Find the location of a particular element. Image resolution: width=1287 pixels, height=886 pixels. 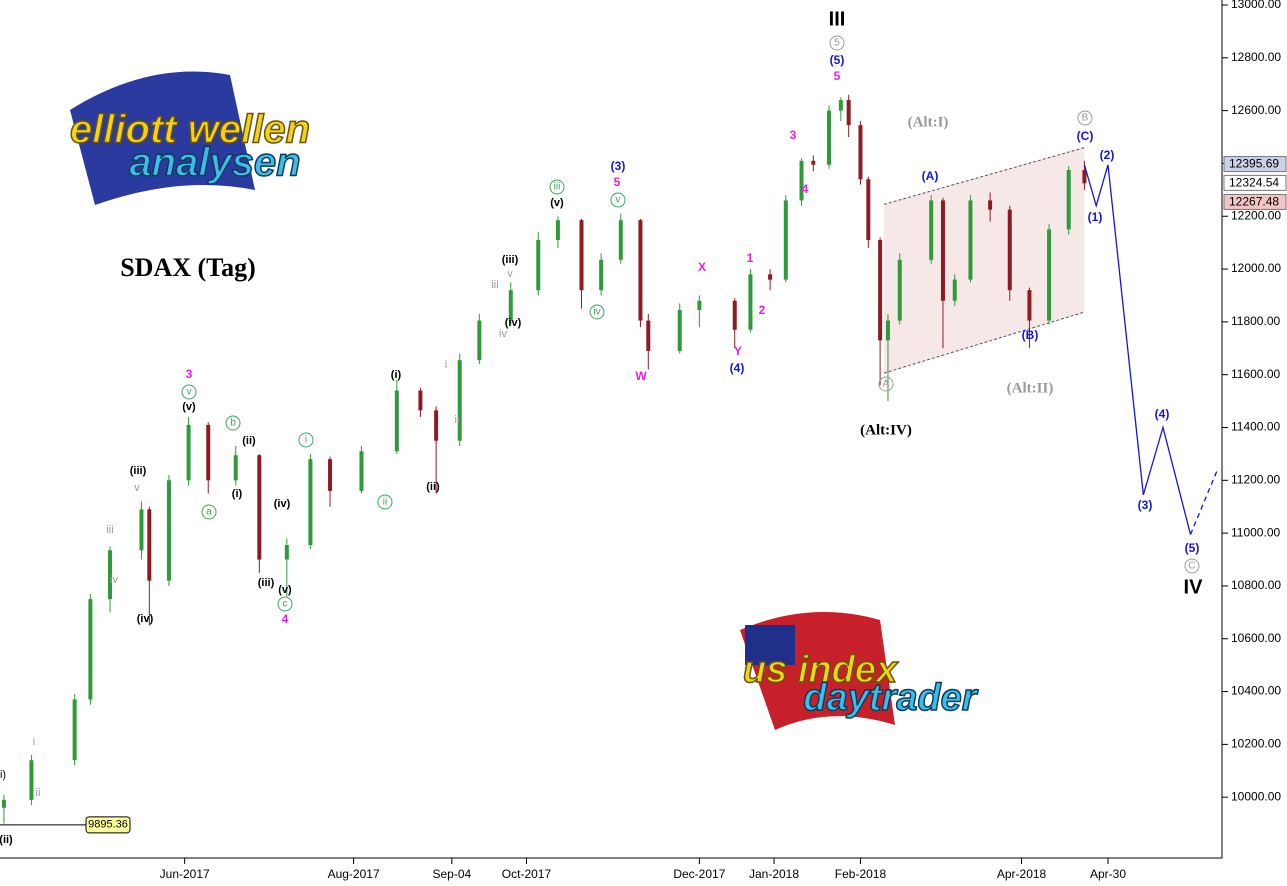

wave-label: B is located at coordinates (1085, 118).